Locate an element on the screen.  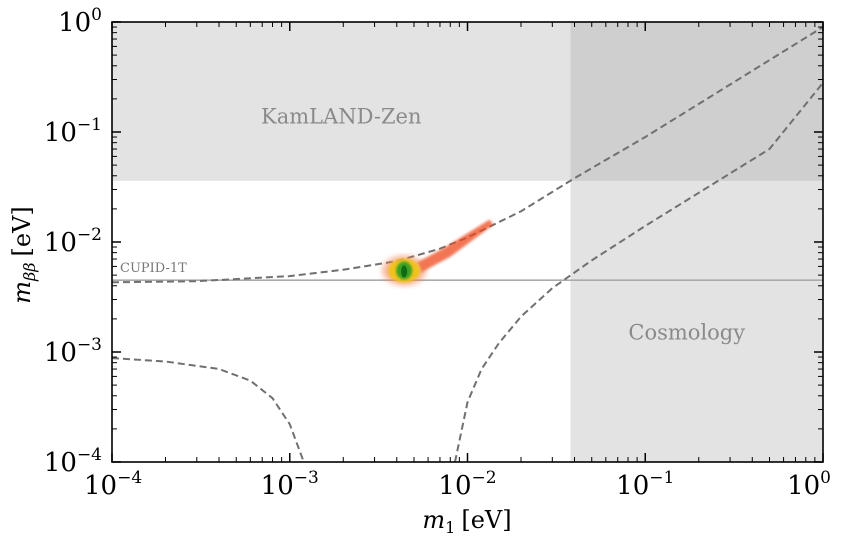
x-axis-label-unit: [eV] is located at coordinates (486, 520).